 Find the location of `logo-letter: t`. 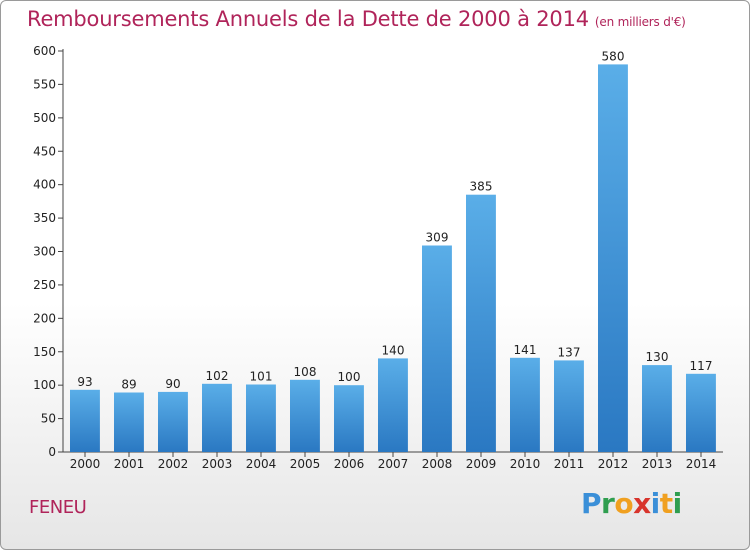

logo-letter: t is located at coordinates (666, 503).